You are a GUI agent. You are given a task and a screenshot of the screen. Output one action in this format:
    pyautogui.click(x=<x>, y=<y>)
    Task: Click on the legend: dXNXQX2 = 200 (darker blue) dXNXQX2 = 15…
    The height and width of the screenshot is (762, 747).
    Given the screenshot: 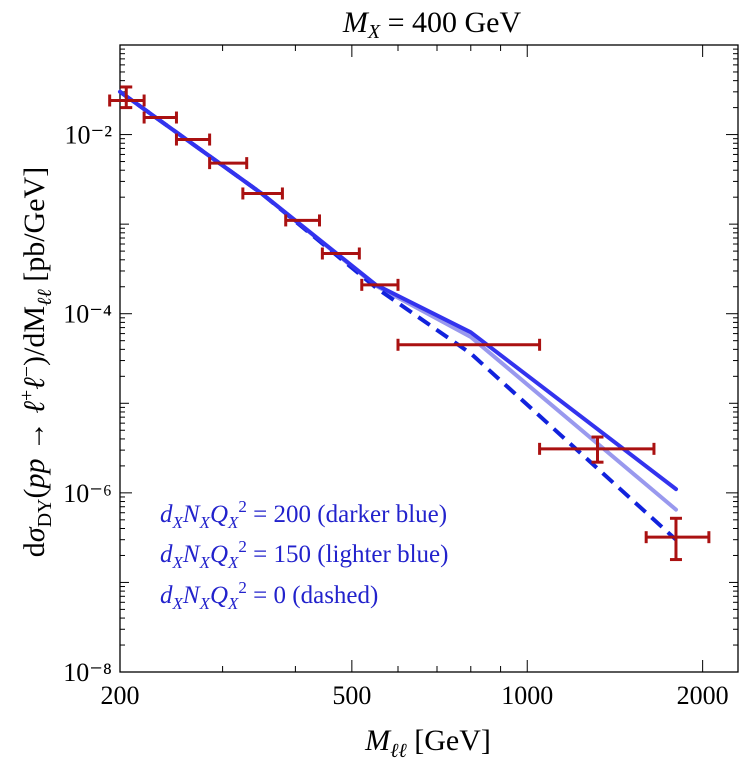 What is the action you would take?
    pyautogui.click(x=304, y=555)
    